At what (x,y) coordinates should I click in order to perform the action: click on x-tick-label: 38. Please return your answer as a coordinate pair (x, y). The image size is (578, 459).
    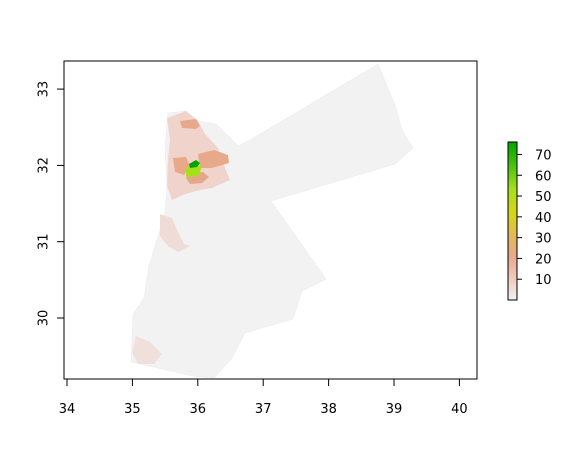
    Looking at the image, I should click on (328, 409).